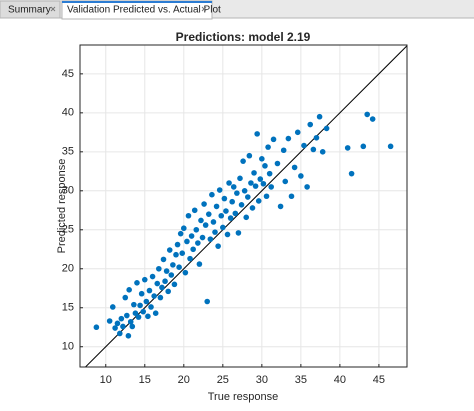  I want to click on tab-summary: Summary, so click(30, 9).